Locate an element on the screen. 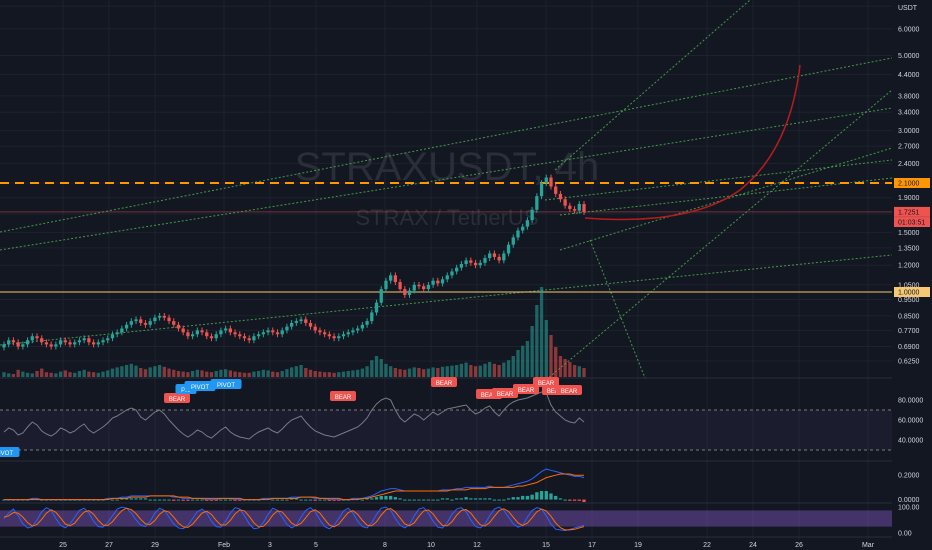 The width and height of the screenshot is (932, 550). time-tick-label: Mar is located at coordinates (868, 545).